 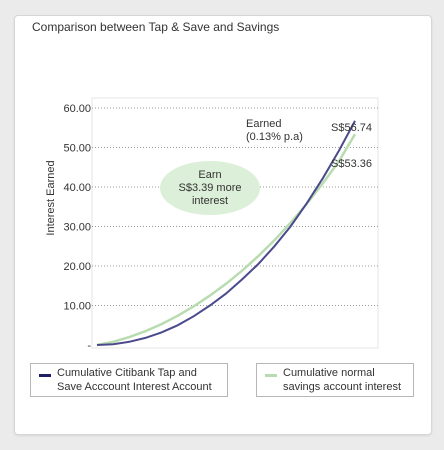 What do you see at coordinates (274, 137) in the screenshot?
I see `earned-rate-label: (0.13% p.a)` at bounding box center [274, 137].